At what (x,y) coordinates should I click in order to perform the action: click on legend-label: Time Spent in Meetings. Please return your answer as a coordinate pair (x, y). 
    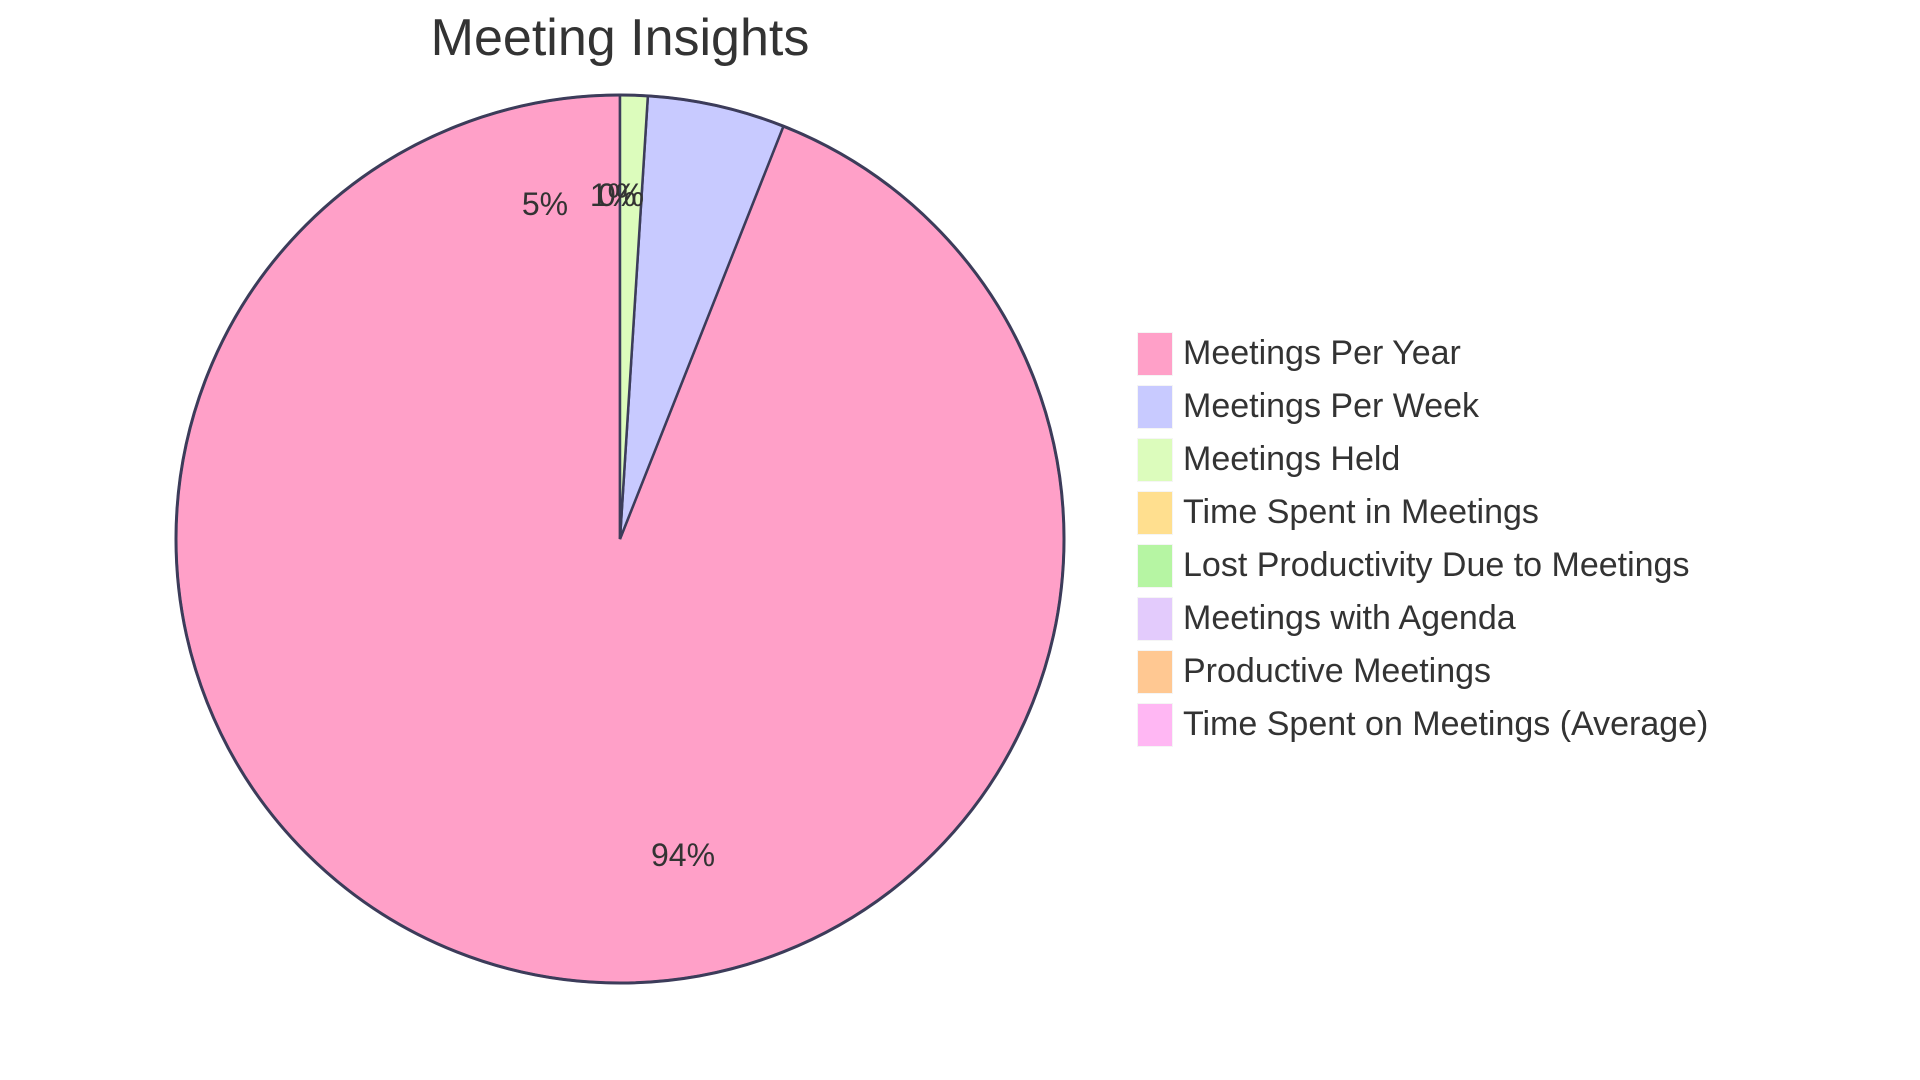
    Looking at the image, I should click on (1361, 512).